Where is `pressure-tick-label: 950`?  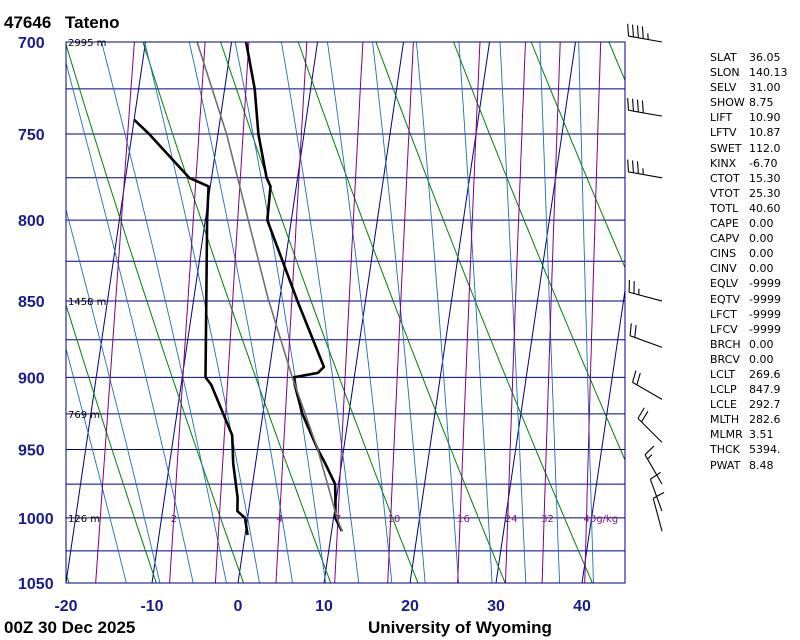
pressure-tick-label: 950 is located at coordinates (31, 450).